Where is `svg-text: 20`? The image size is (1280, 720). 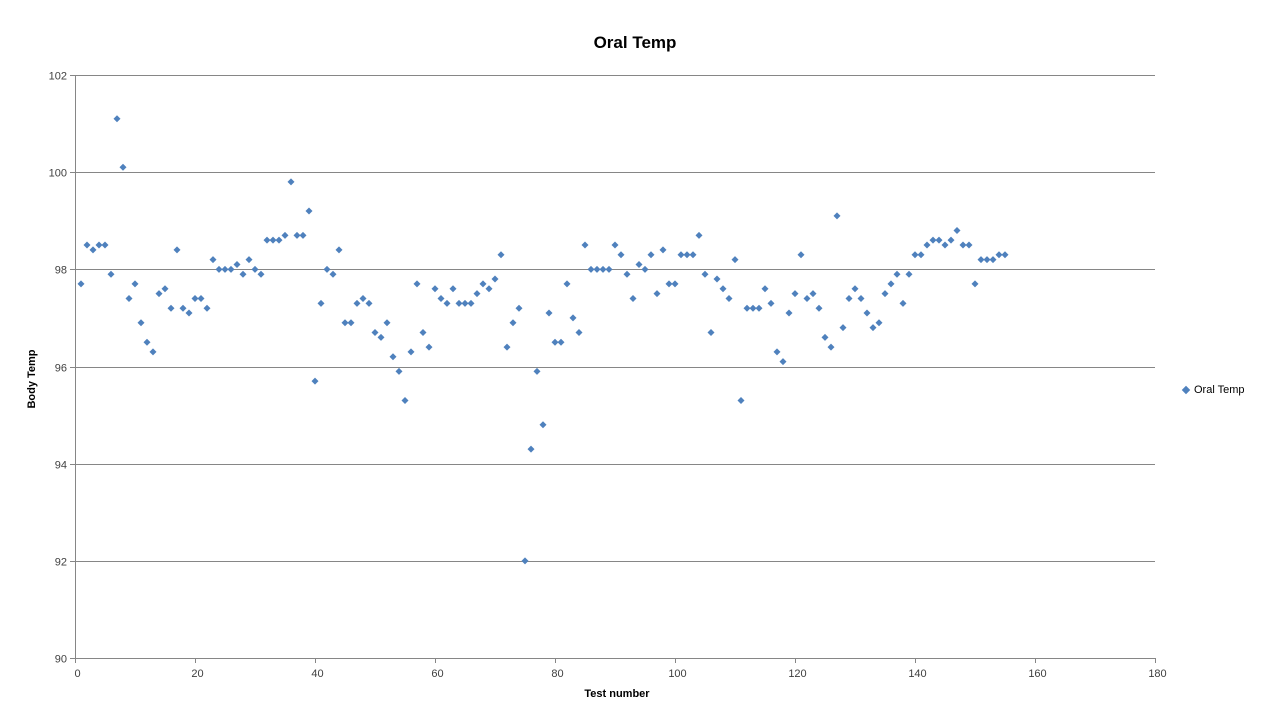
svg-text: 20 is located at coordinates (197, 674).